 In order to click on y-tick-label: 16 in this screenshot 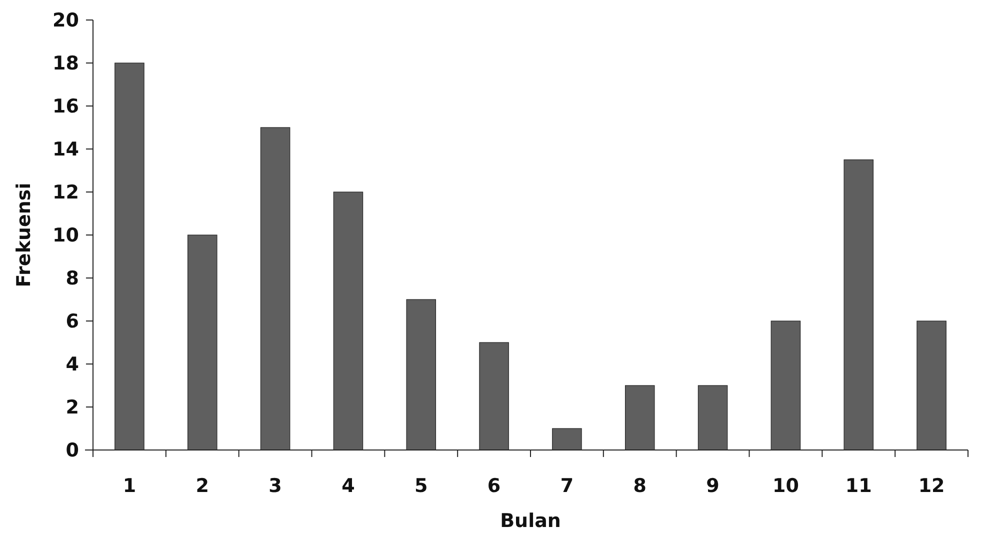, I will do `click(65, 107)`.